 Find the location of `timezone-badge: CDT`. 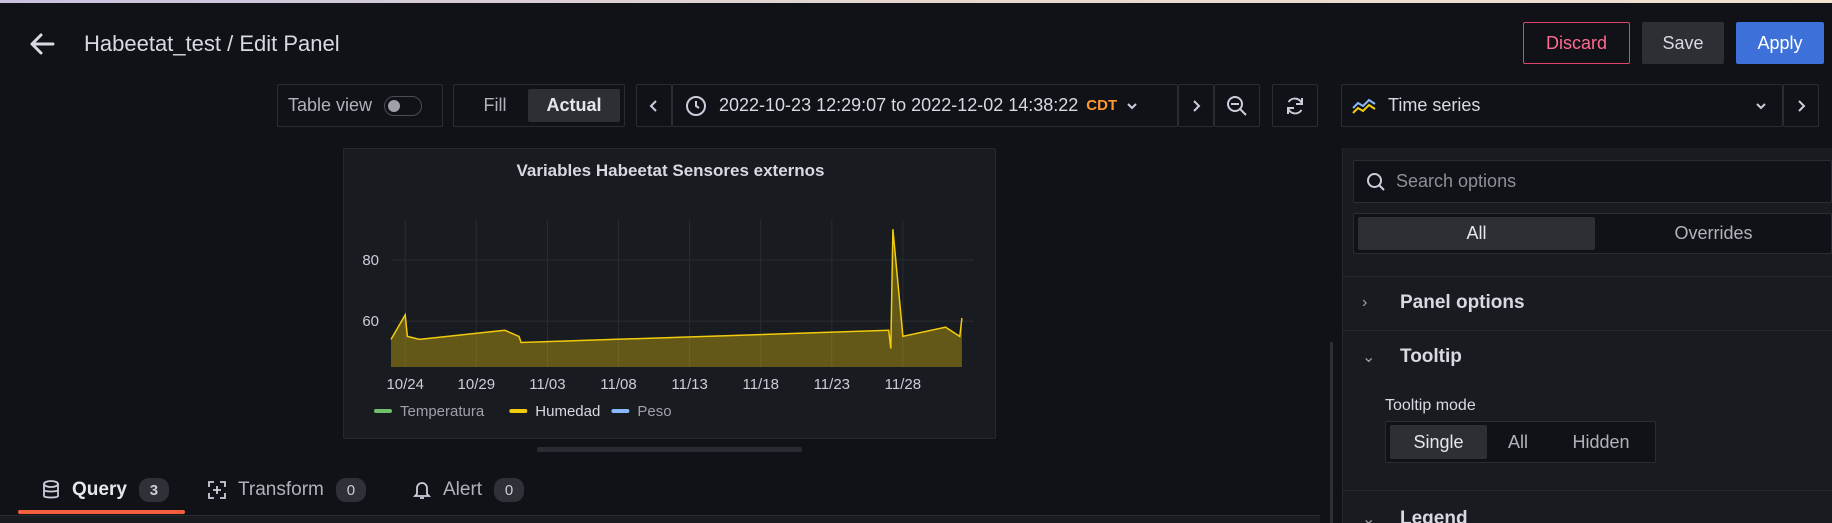

timezone-badge: CDT is located at coordinates (1102, 105).